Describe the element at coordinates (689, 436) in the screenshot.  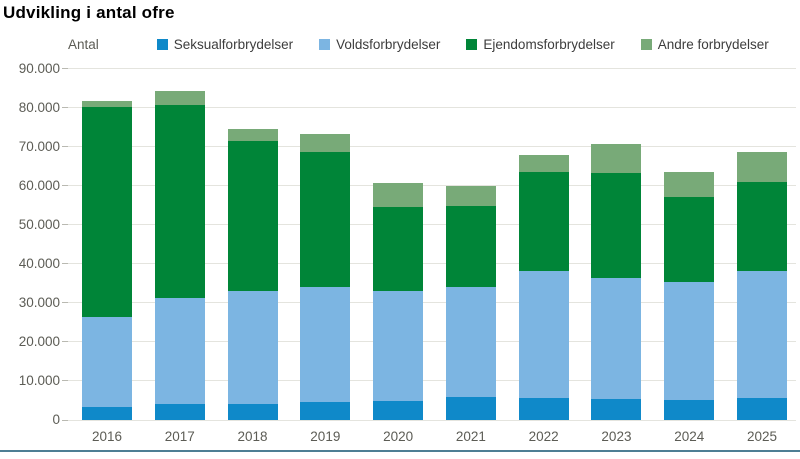
I see `x-axis-label: 2024` at that location.